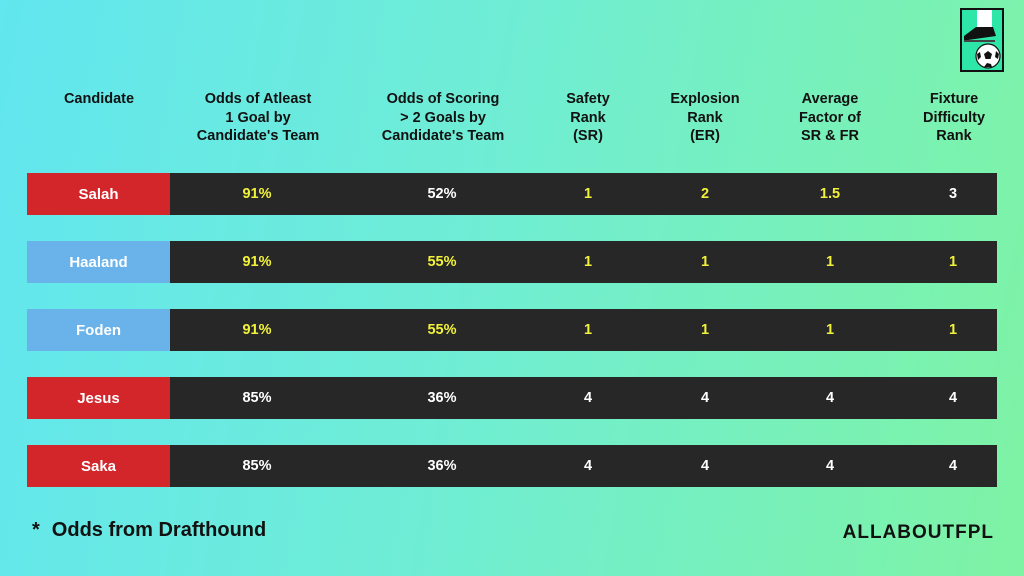 This screenshot has height=576, width=1024. I want to click on cell-explosion-rank: 2, so click(705, 194).